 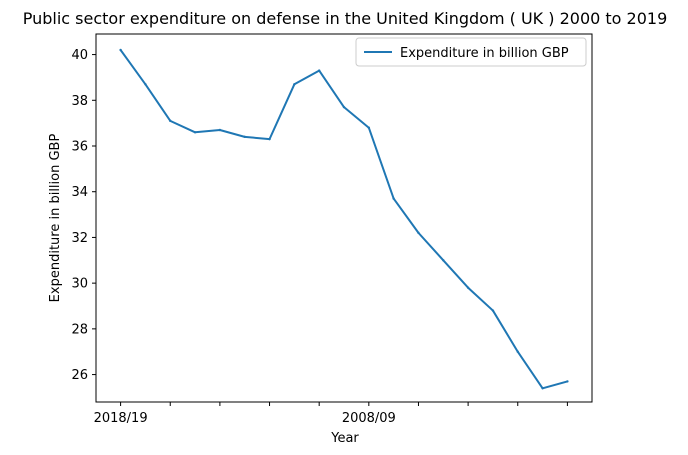 What do you see at coordinates (79, 375) in the screenshot?
I see `y-tick-label: 26` at bounding box center [79, 375].